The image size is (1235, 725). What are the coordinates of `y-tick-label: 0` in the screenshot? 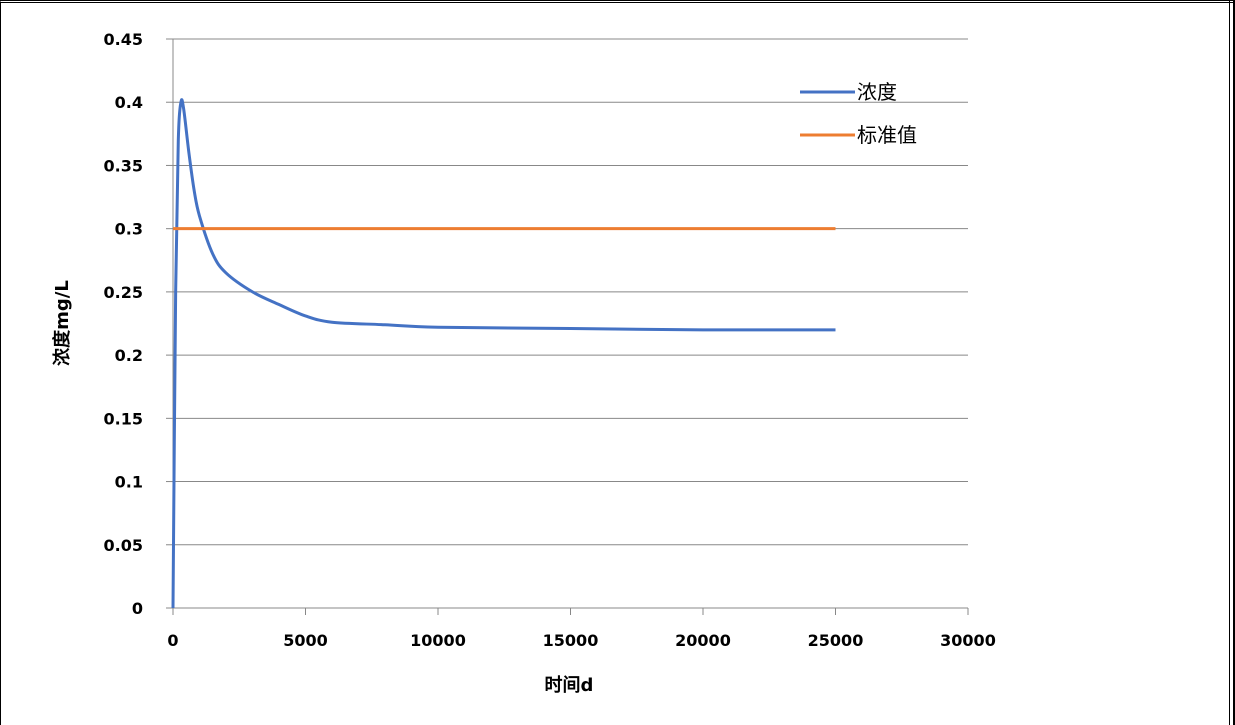 It's located at (137, 608).